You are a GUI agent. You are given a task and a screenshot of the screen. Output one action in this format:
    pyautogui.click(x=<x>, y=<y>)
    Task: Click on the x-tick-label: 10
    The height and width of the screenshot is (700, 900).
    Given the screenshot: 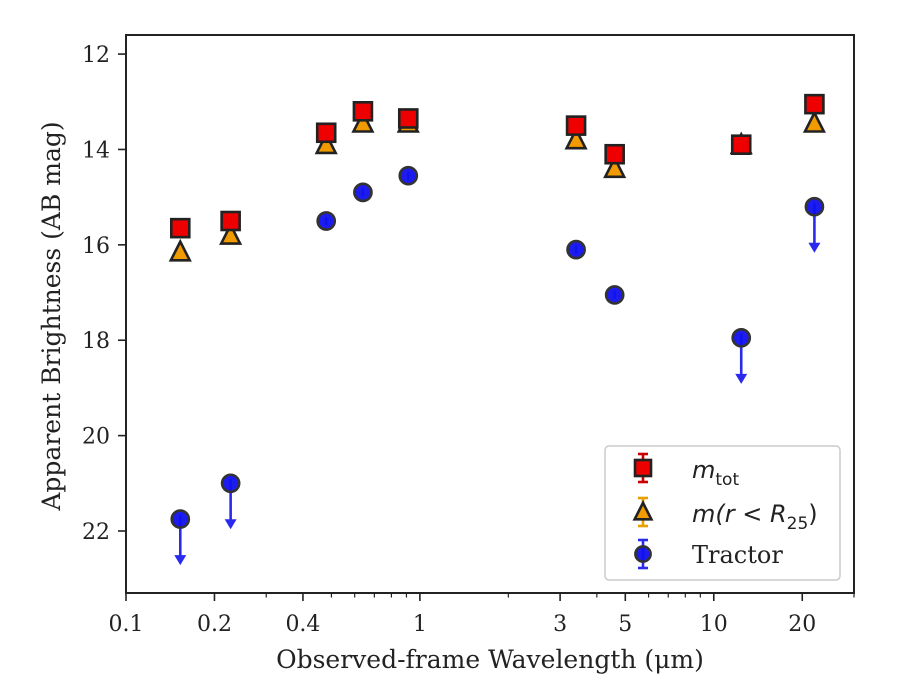 What is the action you would take?
    pyautogui.click(x=714, y=624)
    